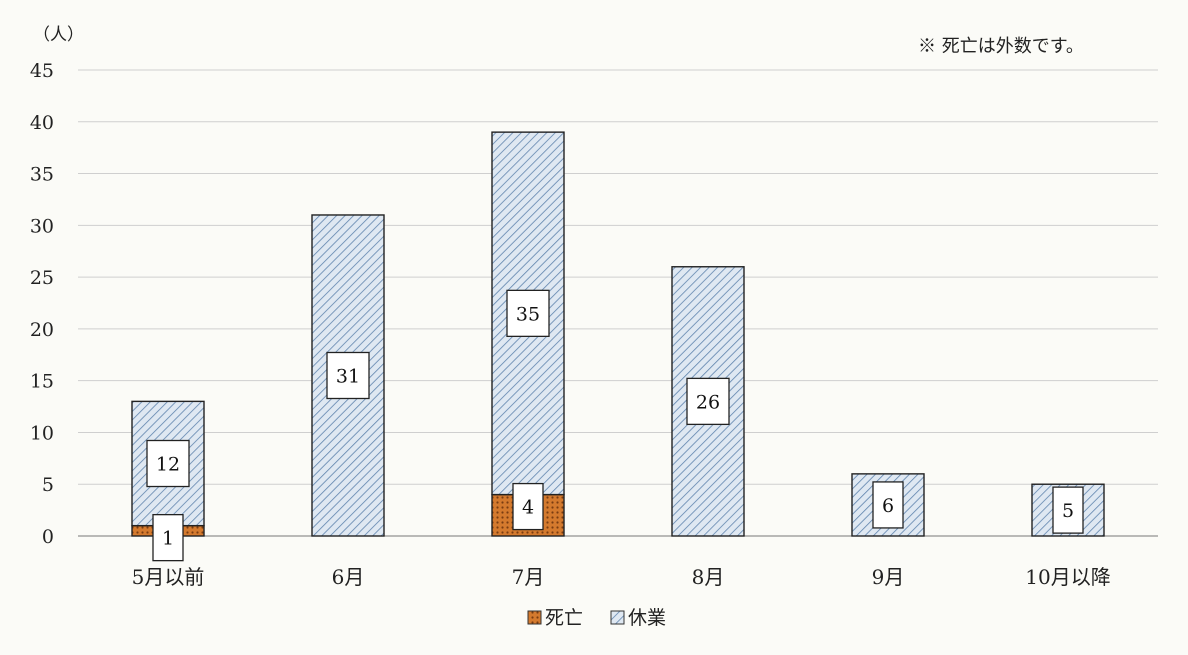  What do you see at coordinates (42, 123) in the screenshot?
I see `y-tick-label: 40` at bounding box center [42, 123].